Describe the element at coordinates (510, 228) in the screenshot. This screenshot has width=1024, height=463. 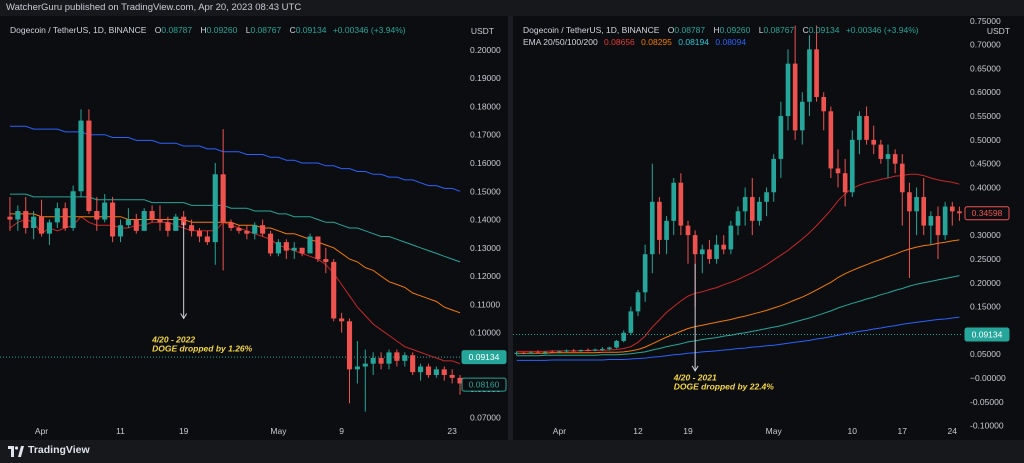
I see `panel-divider` at that location.